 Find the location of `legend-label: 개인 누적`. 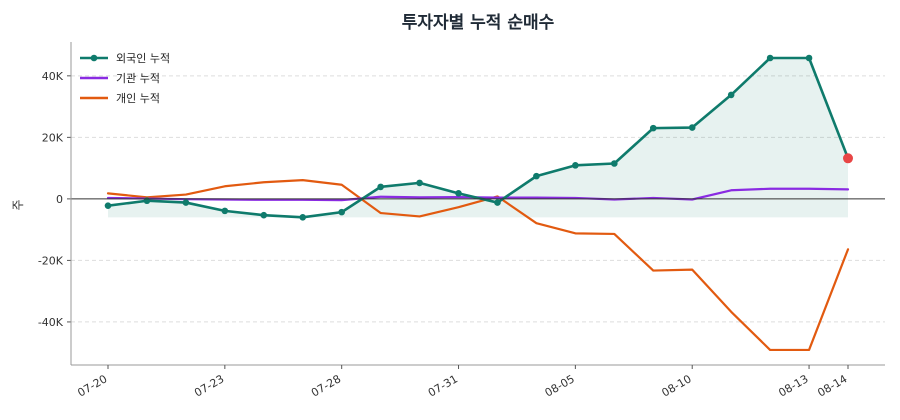

legend-label: 개인 누적 is located at coordinates (138, 98).